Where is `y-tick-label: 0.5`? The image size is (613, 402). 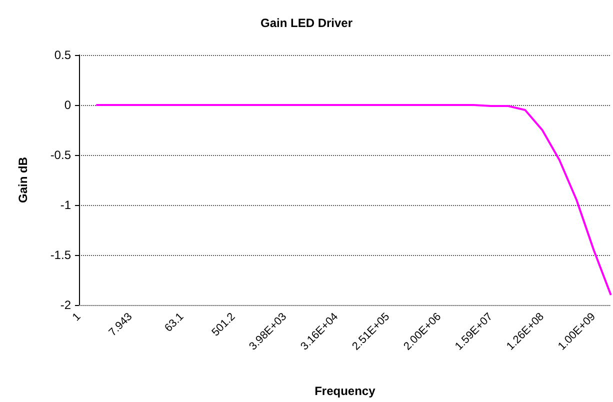 y-tick-label: 0.5 is located at coordinates (63, 55).